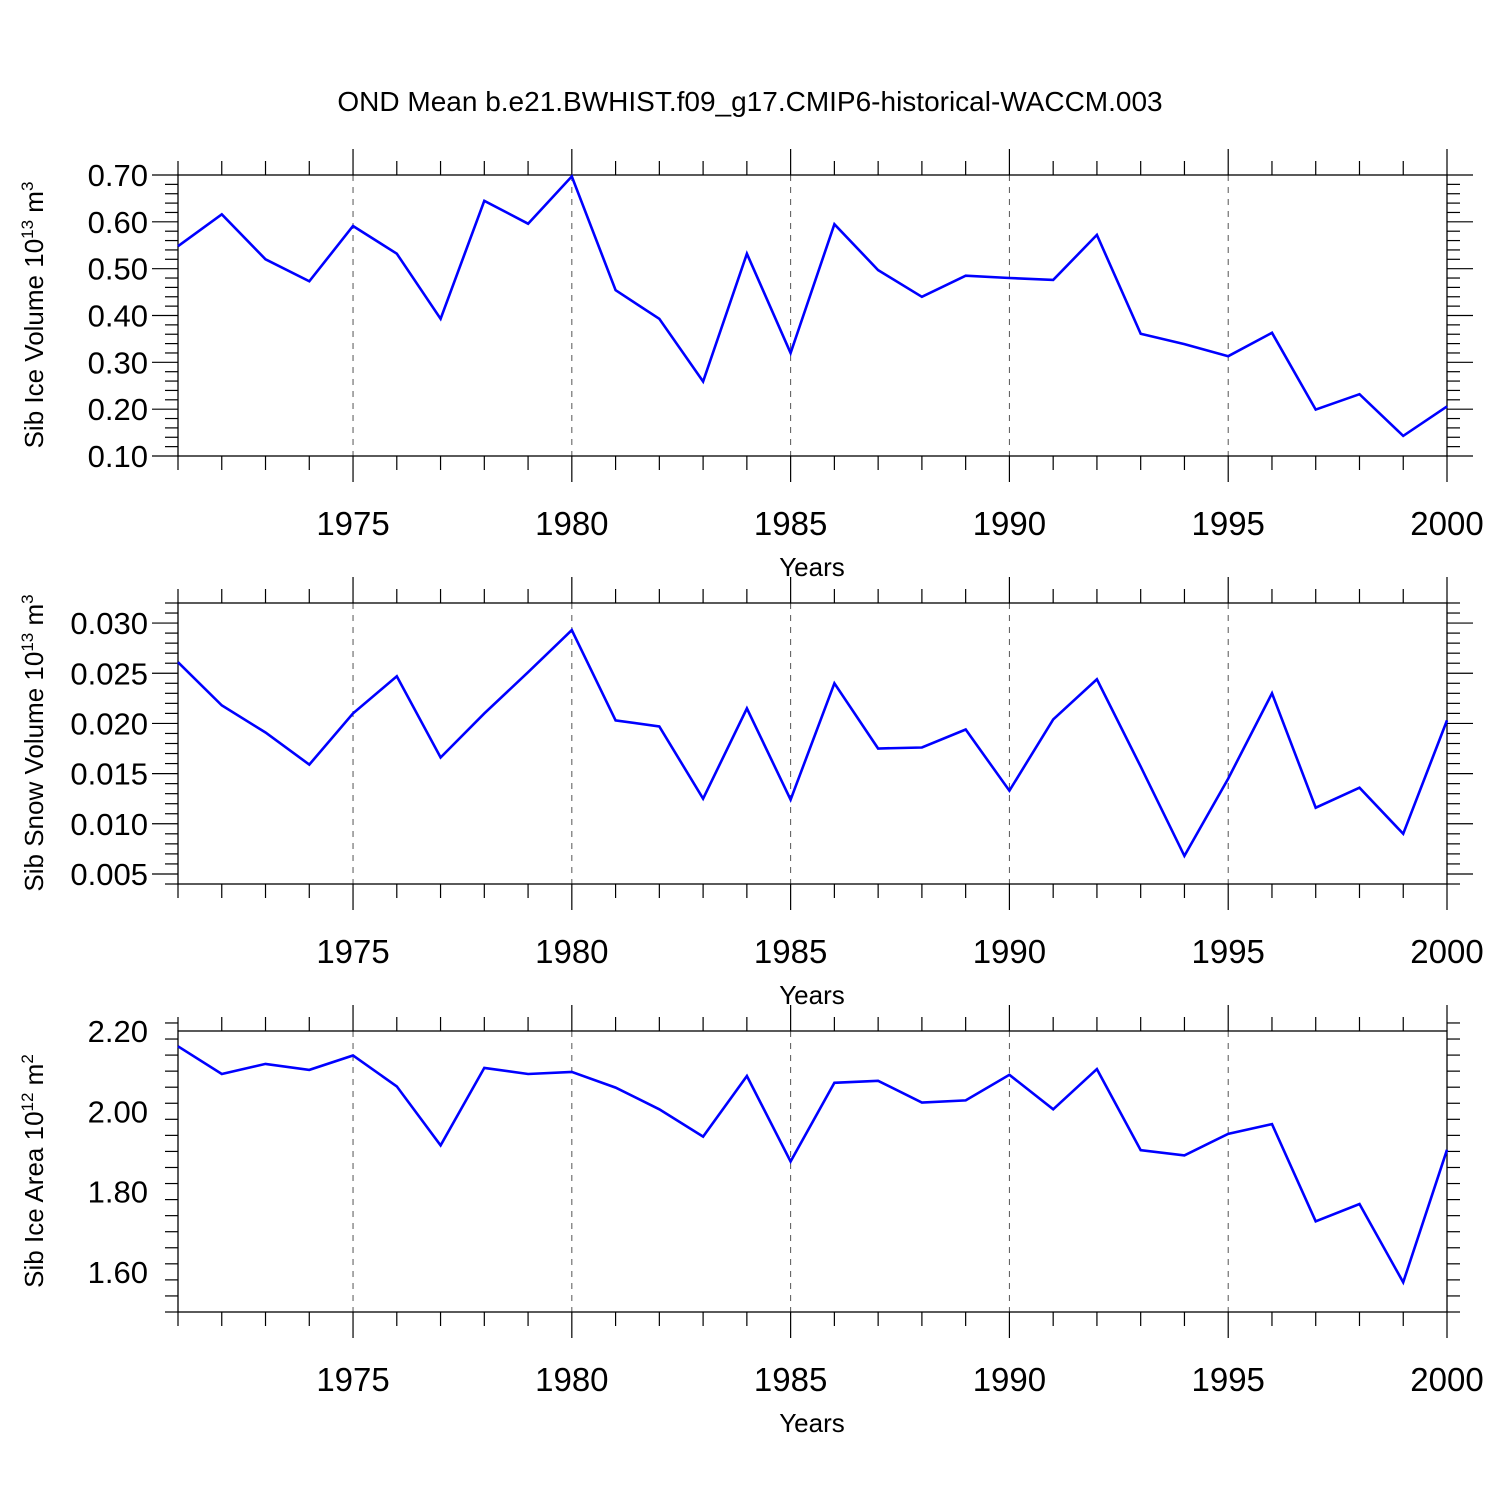 The image size is (1500, 1500). I want to click on y-tick-label: 0.015, so click(109, 774).